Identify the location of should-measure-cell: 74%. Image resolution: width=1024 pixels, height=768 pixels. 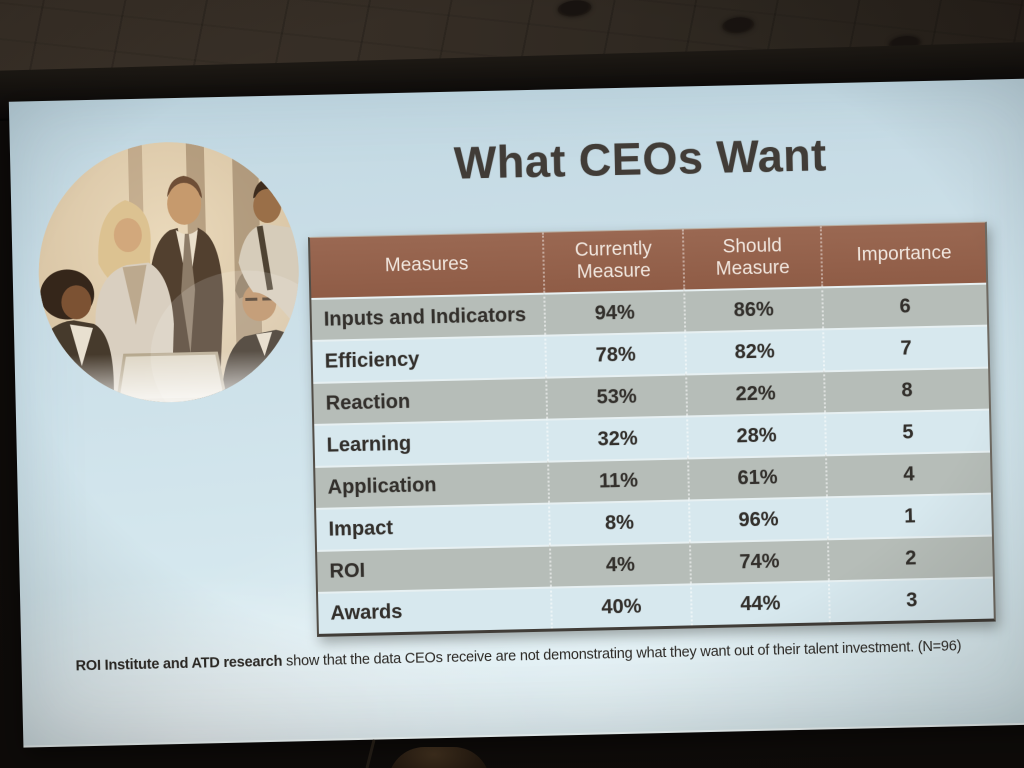
(758, 561).